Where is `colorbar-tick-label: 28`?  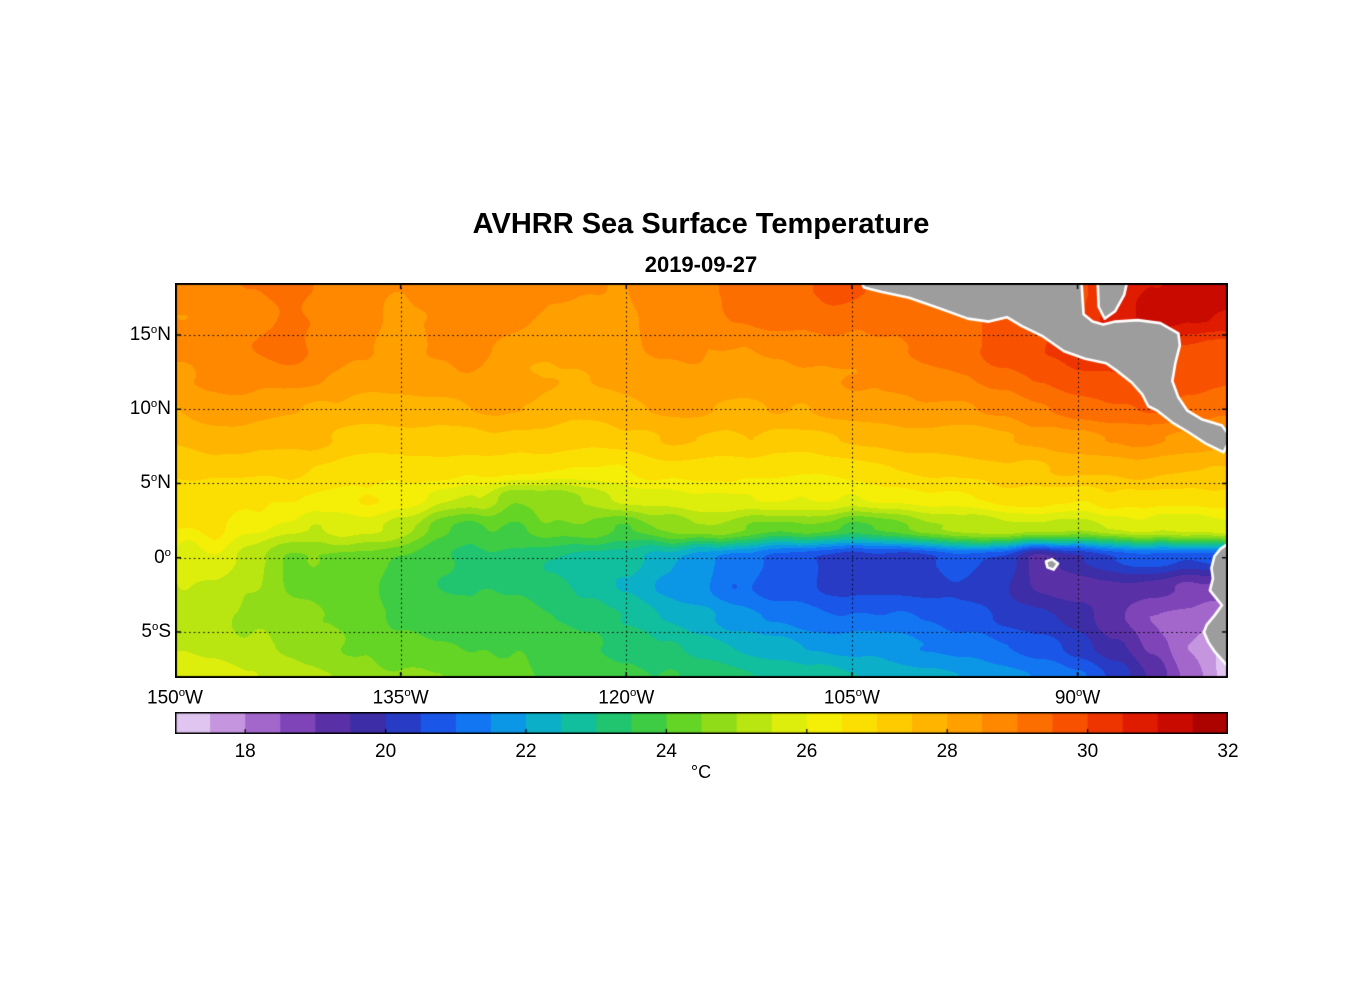 colorbar-tick-label: 28 is located at coordinates (947, 751).